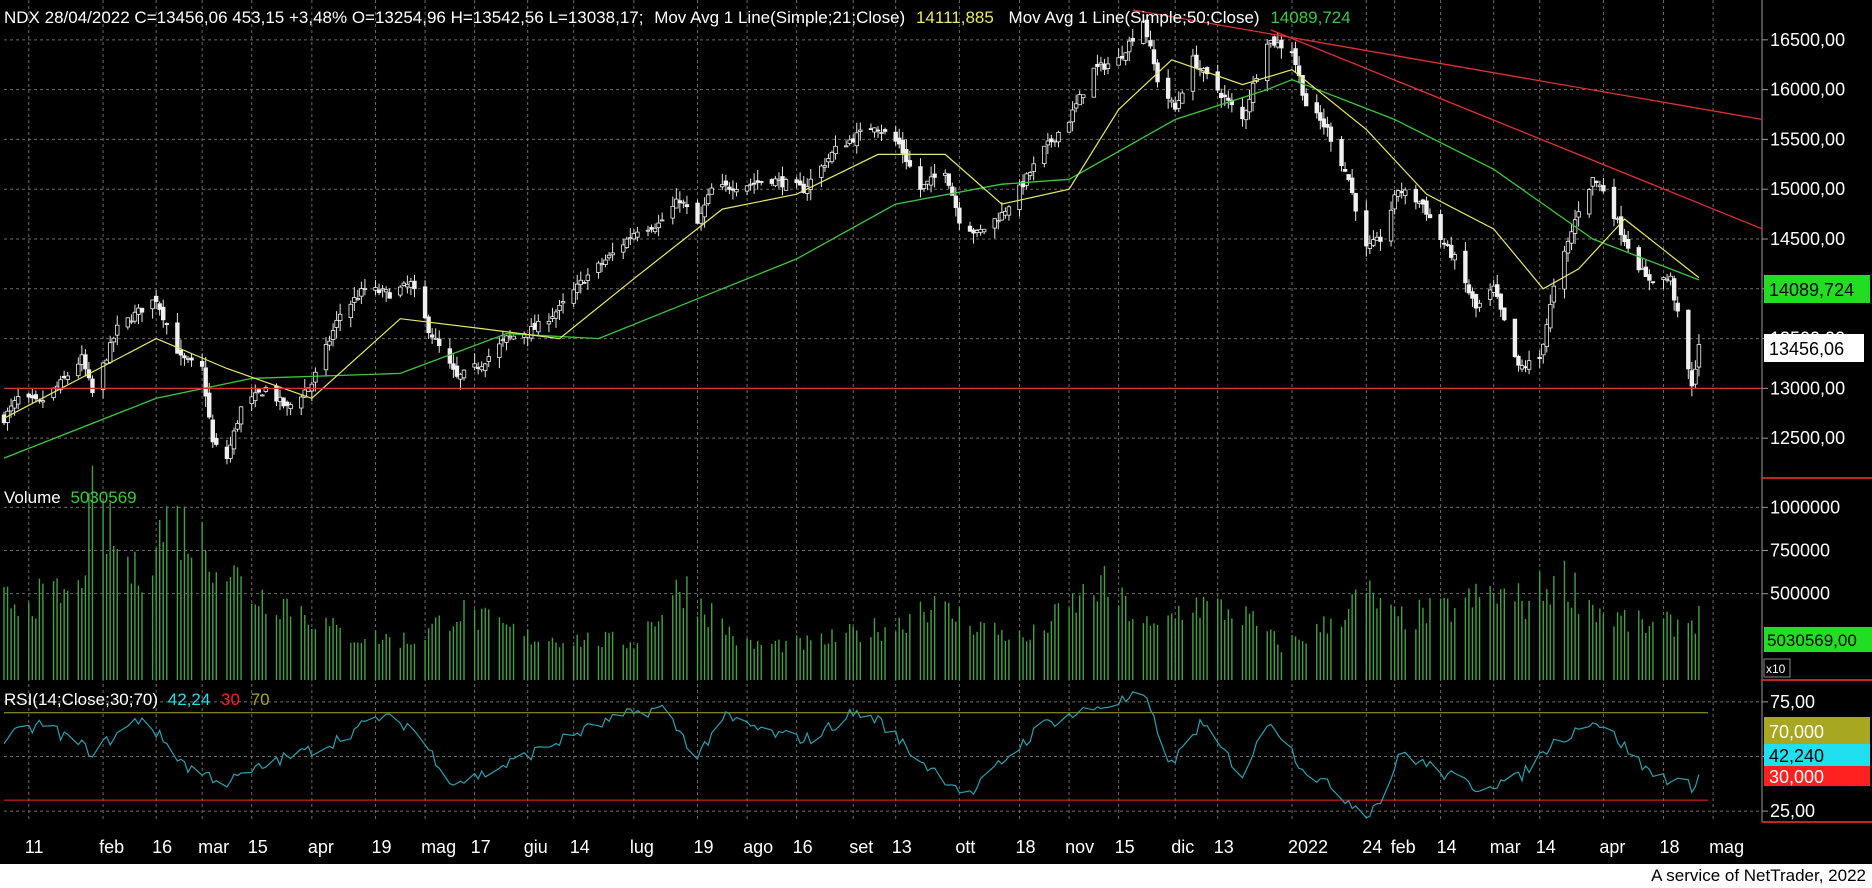  I want to click on x-tick-label: giu, so click(536, 847).